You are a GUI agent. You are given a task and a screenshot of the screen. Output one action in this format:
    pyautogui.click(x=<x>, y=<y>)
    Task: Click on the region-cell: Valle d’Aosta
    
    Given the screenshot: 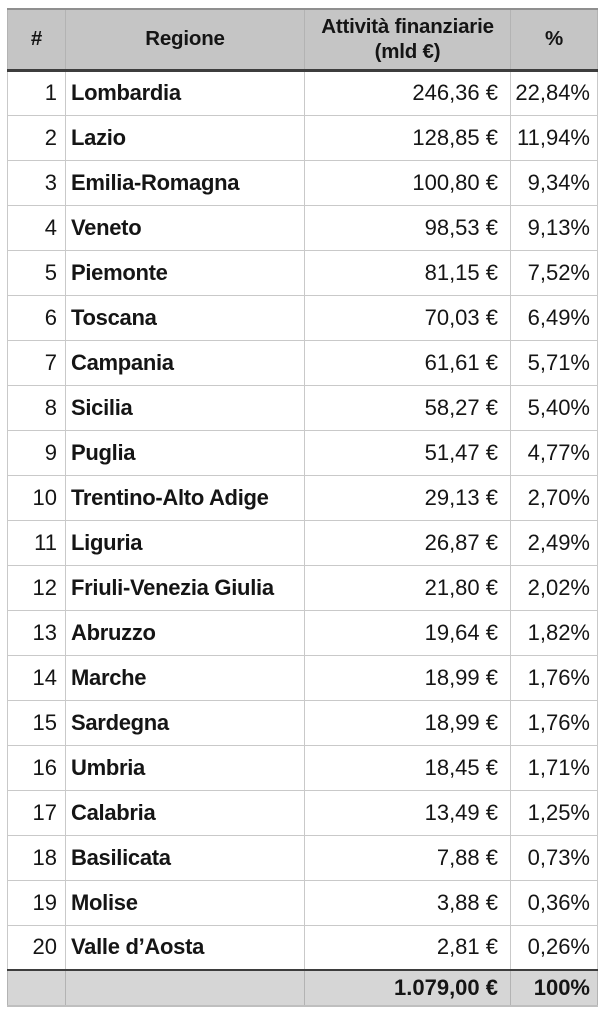 What is the action you would take?
    pyautogui.click(x=185, y=947)
    